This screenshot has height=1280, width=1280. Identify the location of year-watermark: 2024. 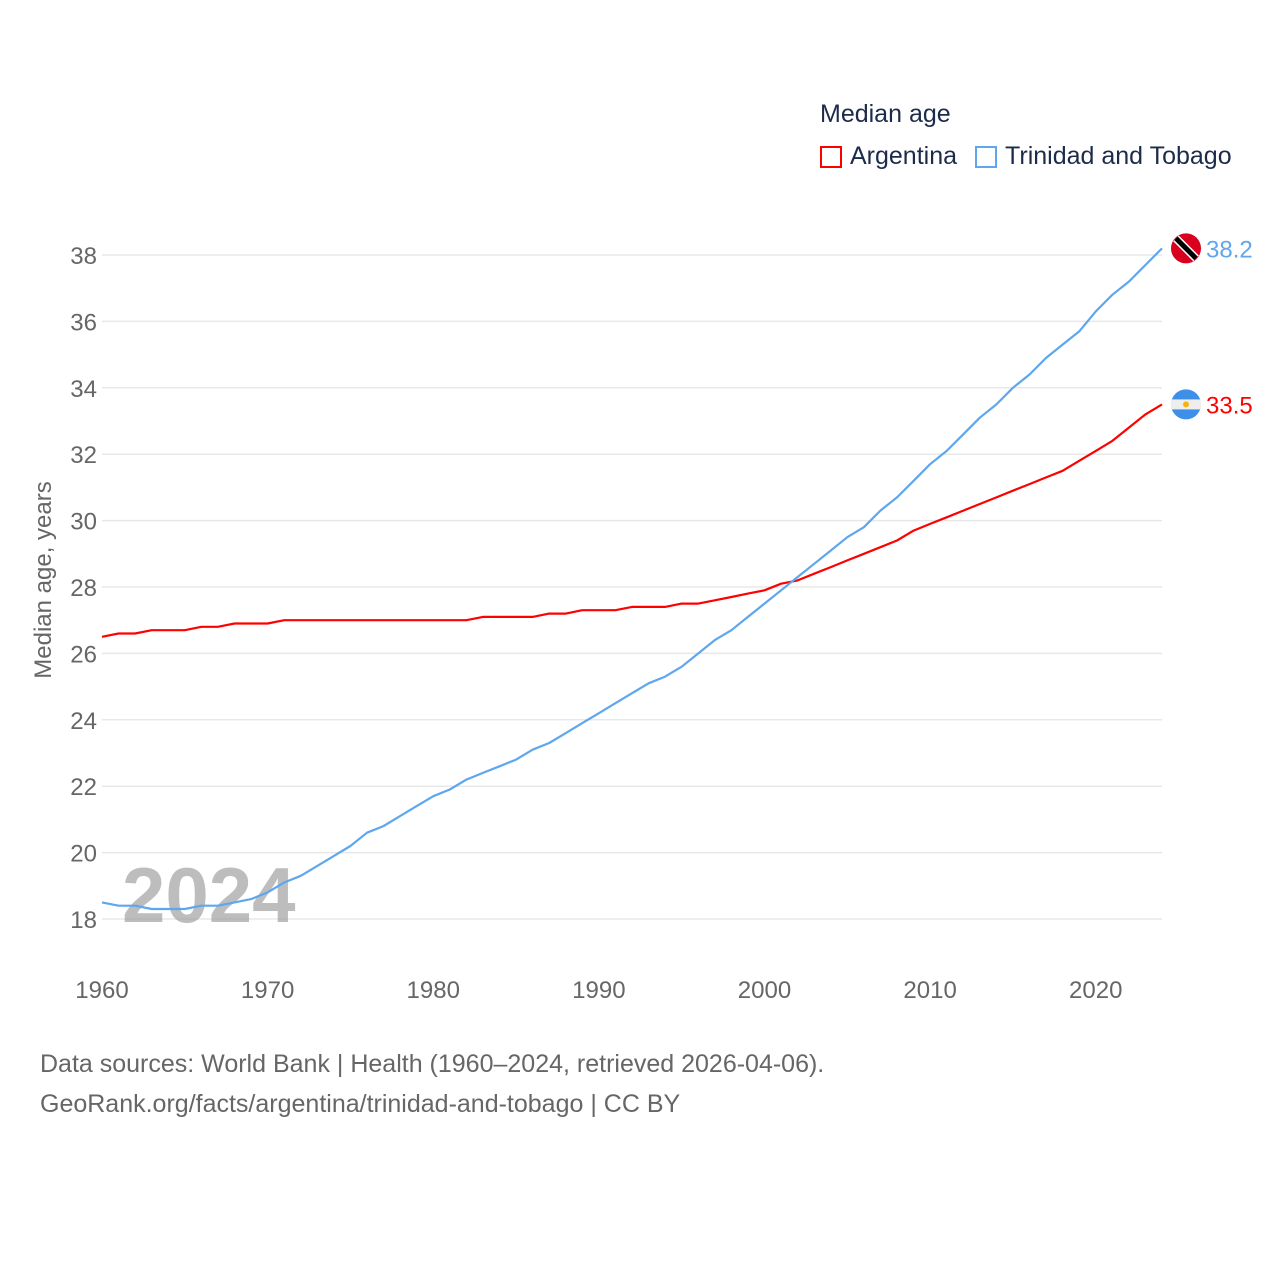
(209, 895).